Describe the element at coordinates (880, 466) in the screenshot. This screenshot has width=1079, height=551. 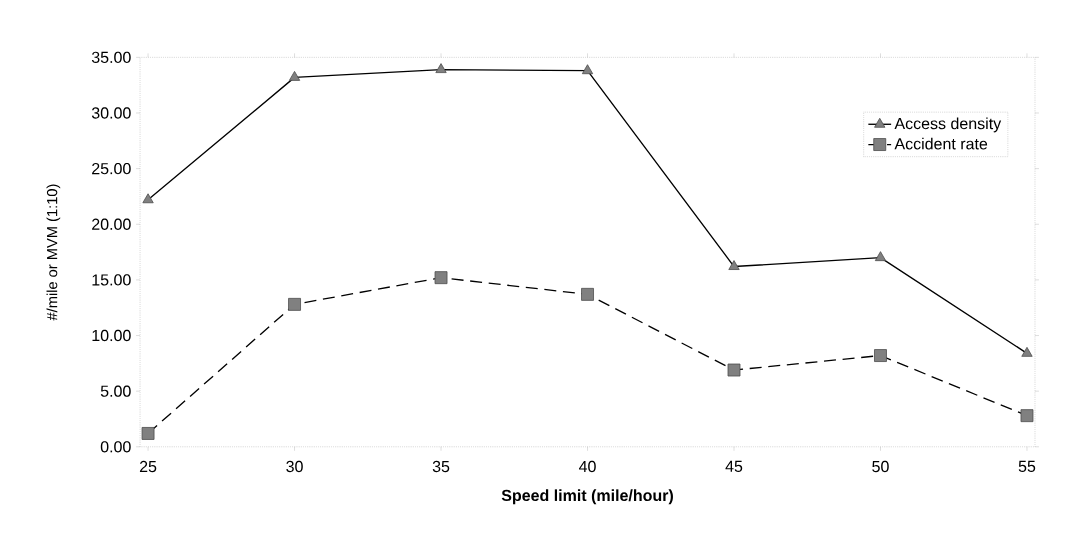
I see `x-tick-label: 50` at that location.